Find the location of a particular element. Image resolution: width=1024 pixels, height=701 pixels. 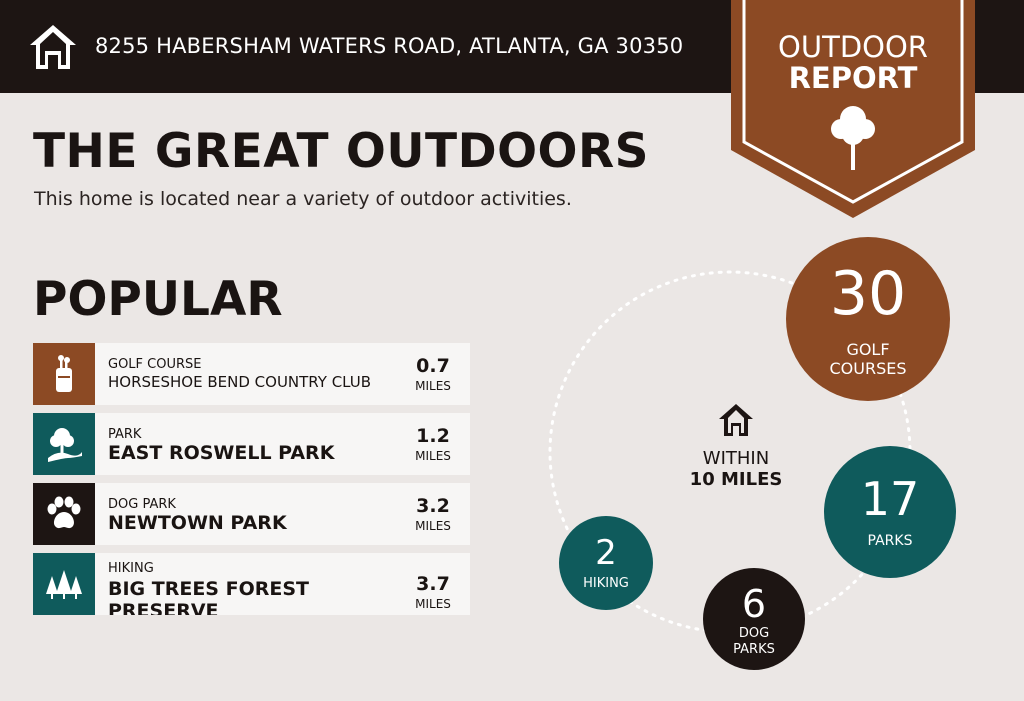

list-item-name: EAST ROSWELL PARK is located at coordinates (221, 453).